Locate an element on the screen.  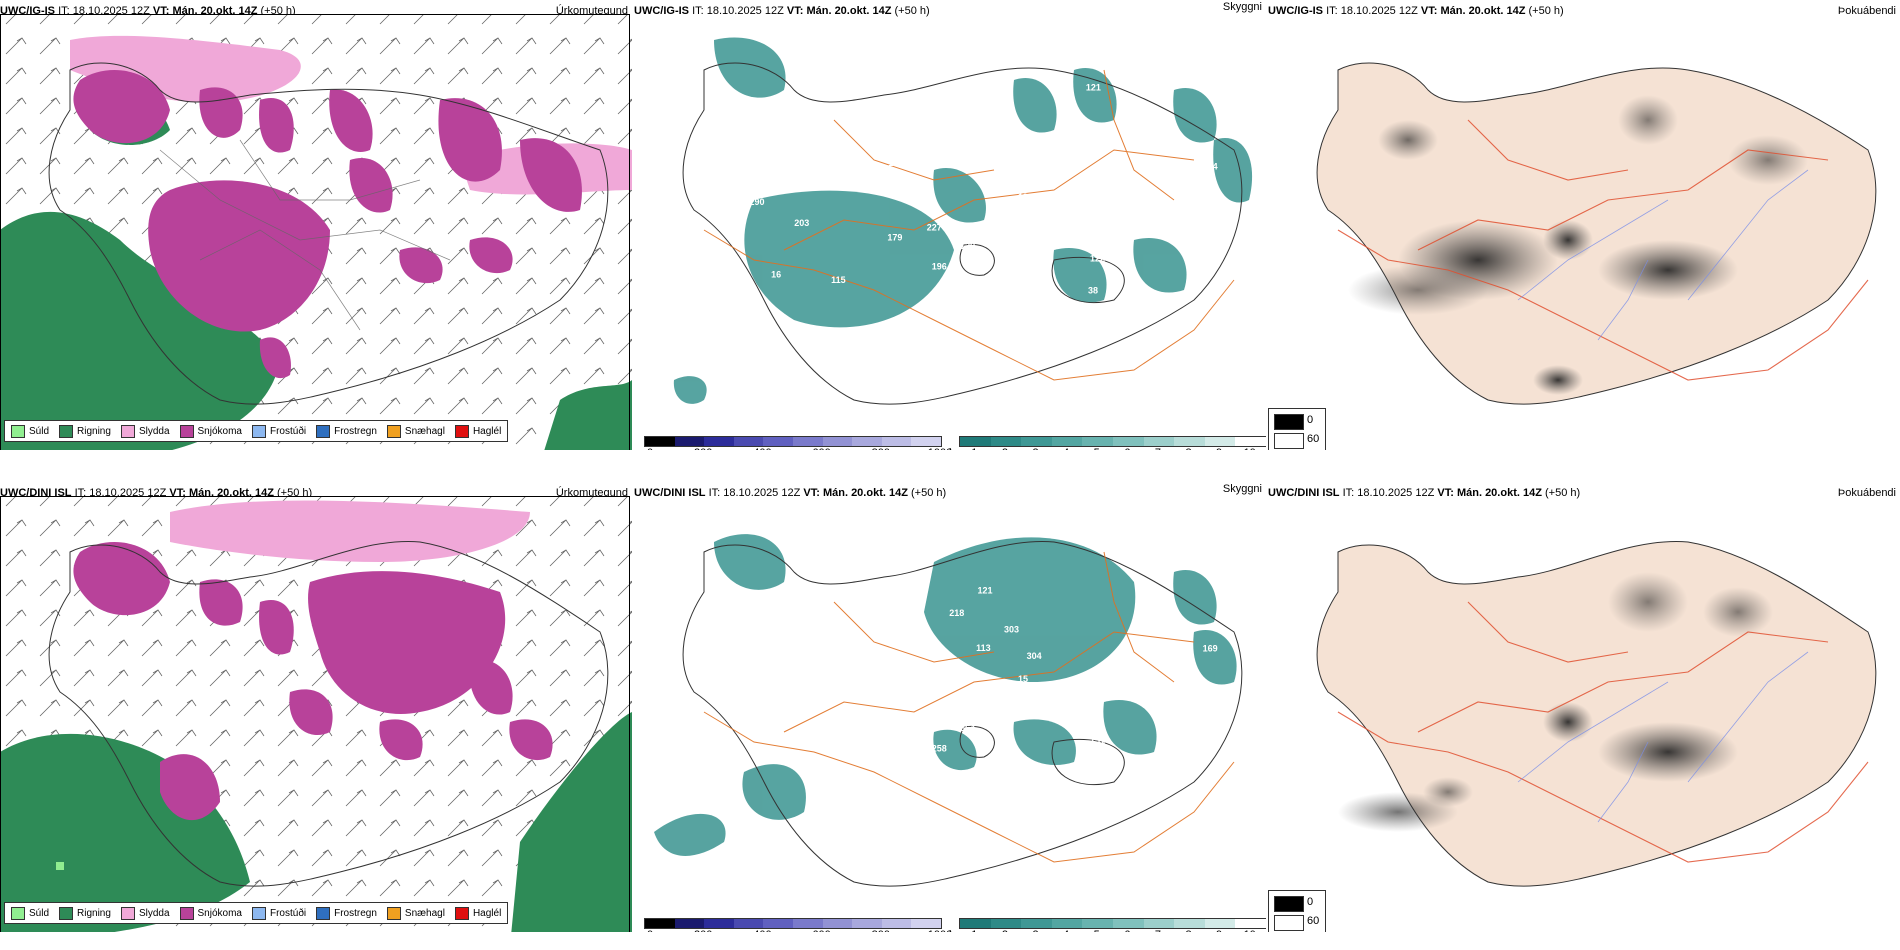
elevation-label: 330 is located at coordinates (1014, 277).